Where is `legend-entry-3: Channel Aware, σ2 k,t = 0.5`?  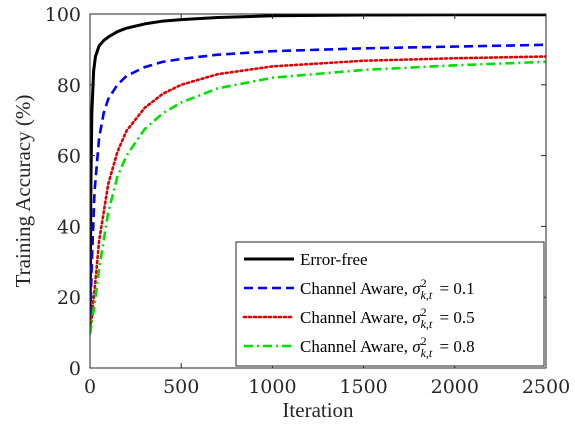
legend-entry-3: Channel Aware, σ2 k,t = 0.5 is located at coordinates (387, 318).